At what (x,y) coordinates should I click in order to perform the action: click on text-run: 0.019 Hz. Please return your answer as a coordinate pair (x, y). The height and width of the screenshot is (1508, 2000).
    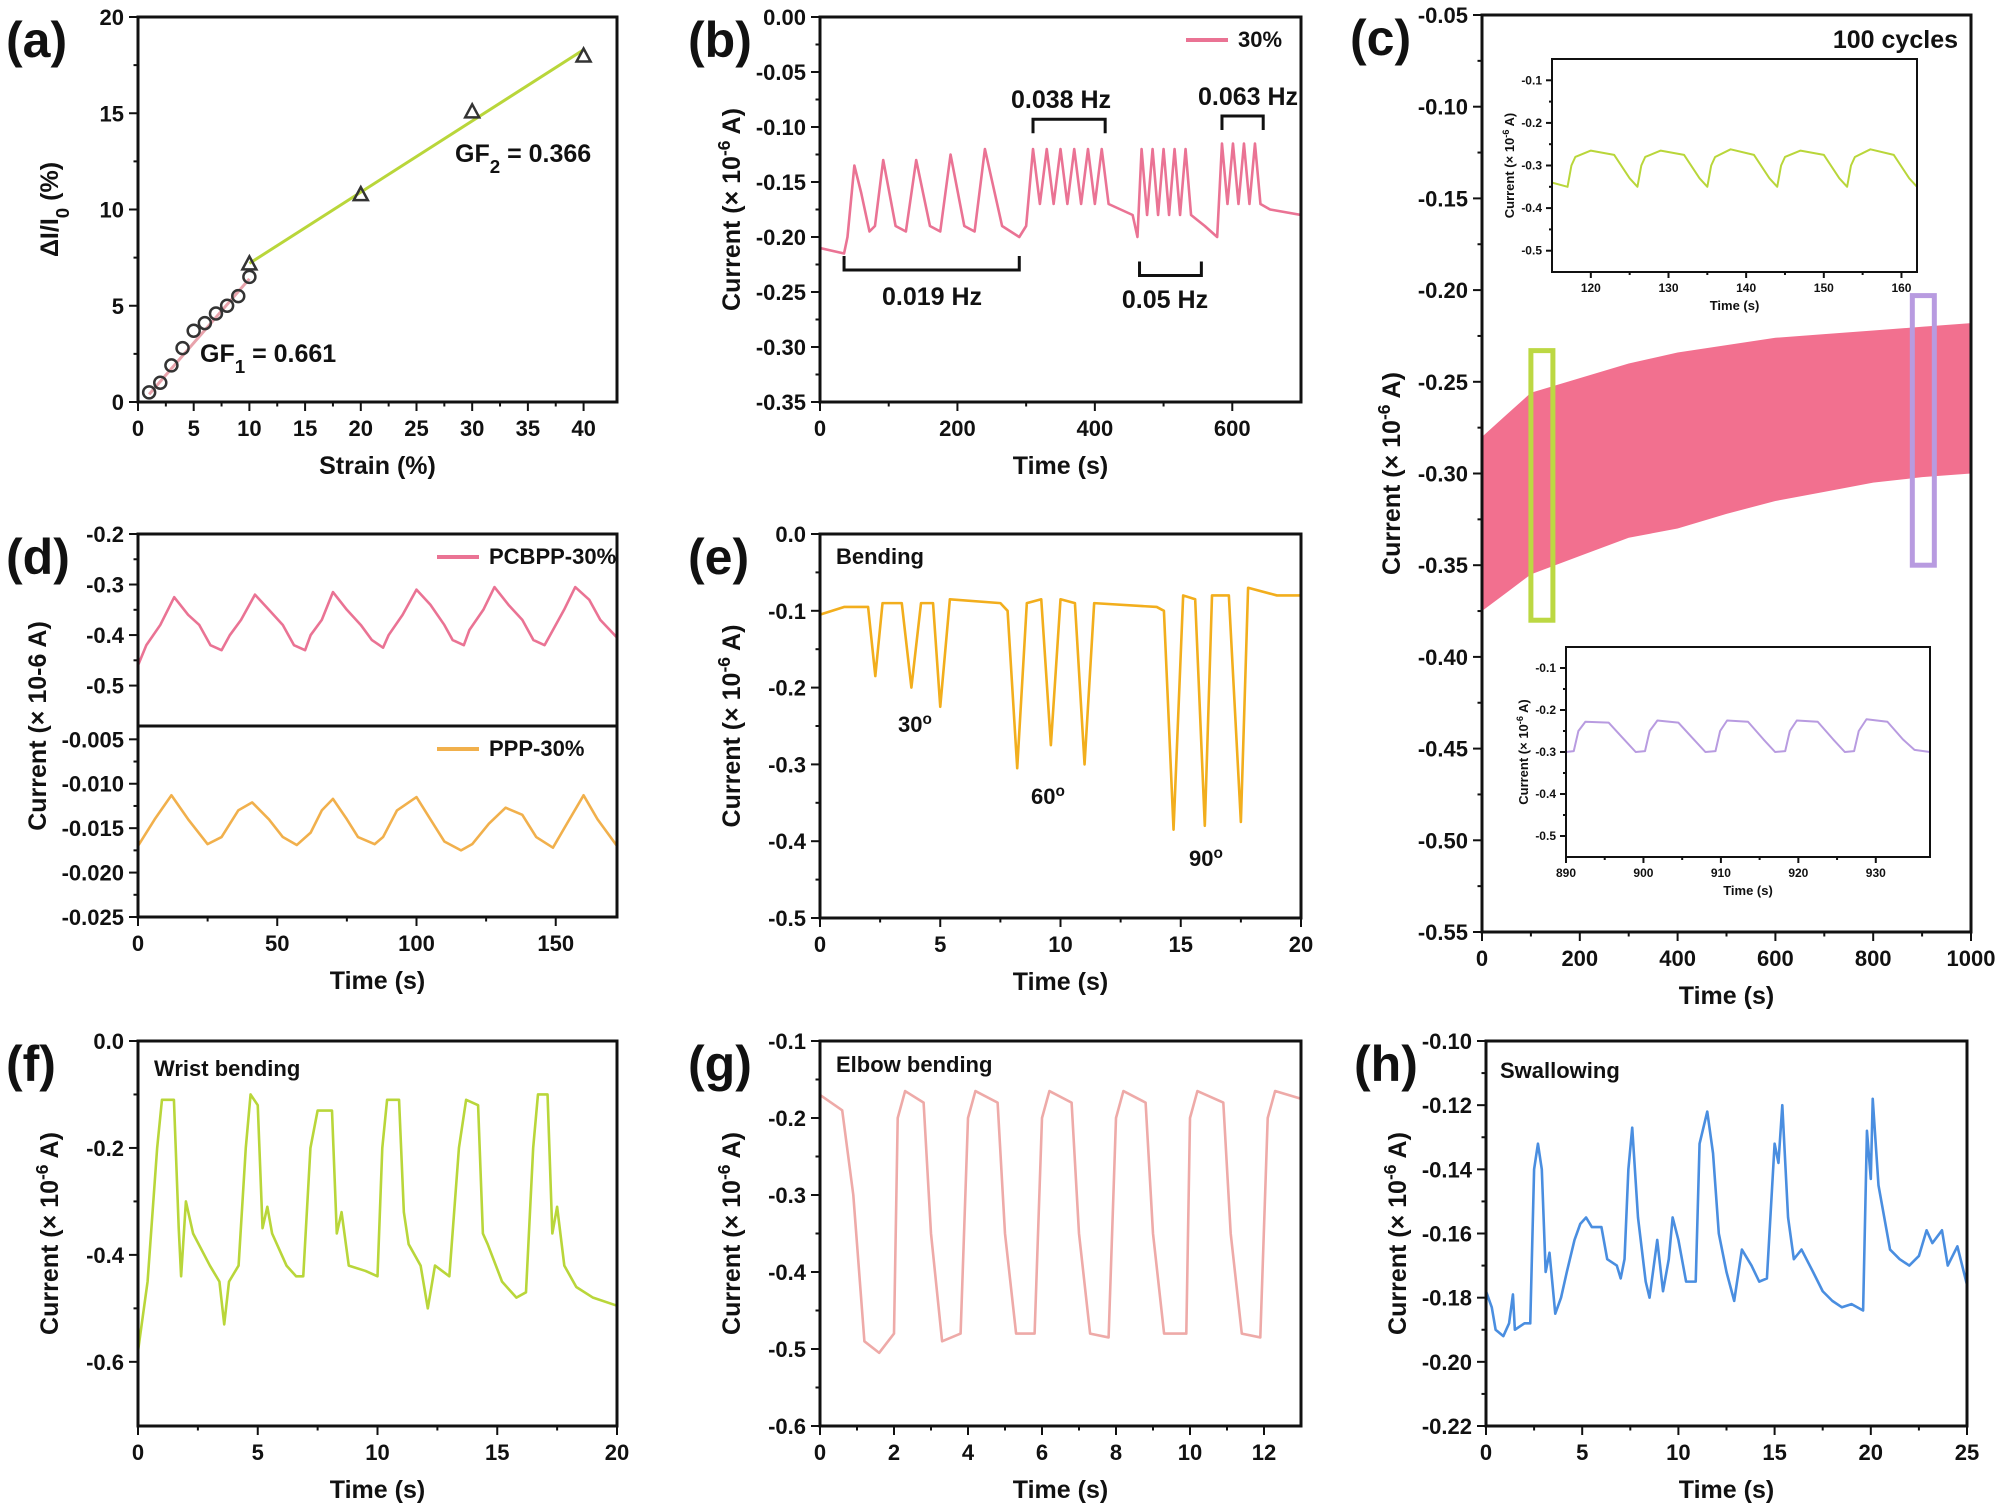
    Looking at the image, I should click on (932, 297).